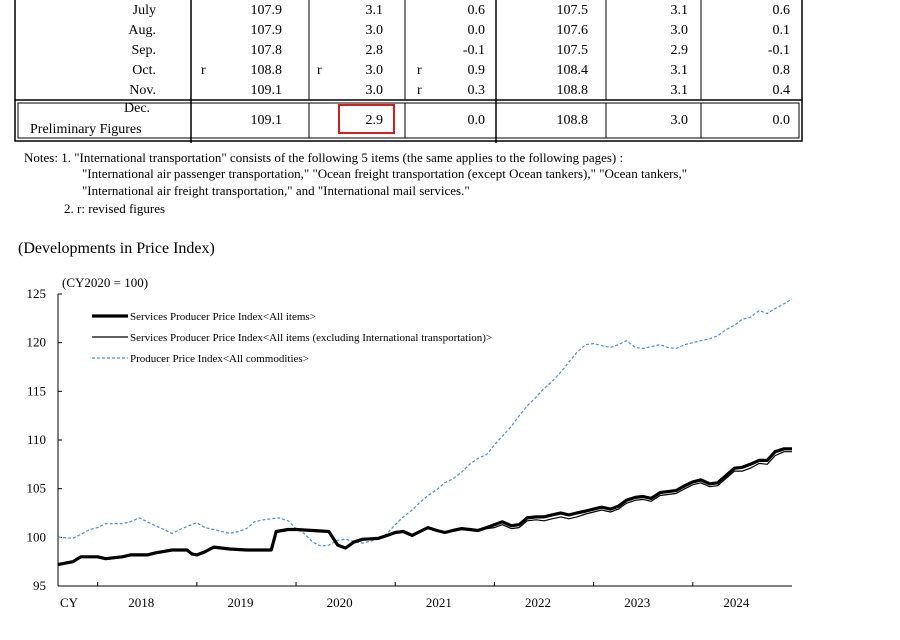  What do you see at coordinates (781, 90) in the screenshot?
I see `table-cell: 0.4` at bounding box center [781, 90].